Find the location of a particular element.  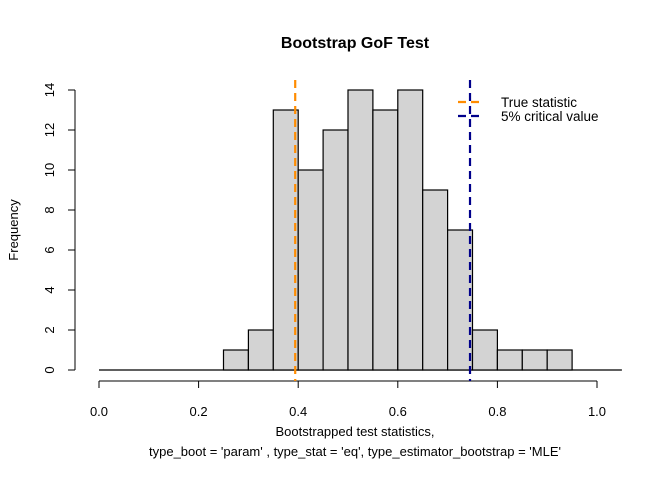

y-tick-label: 8 is located at coordinates (49, 209).